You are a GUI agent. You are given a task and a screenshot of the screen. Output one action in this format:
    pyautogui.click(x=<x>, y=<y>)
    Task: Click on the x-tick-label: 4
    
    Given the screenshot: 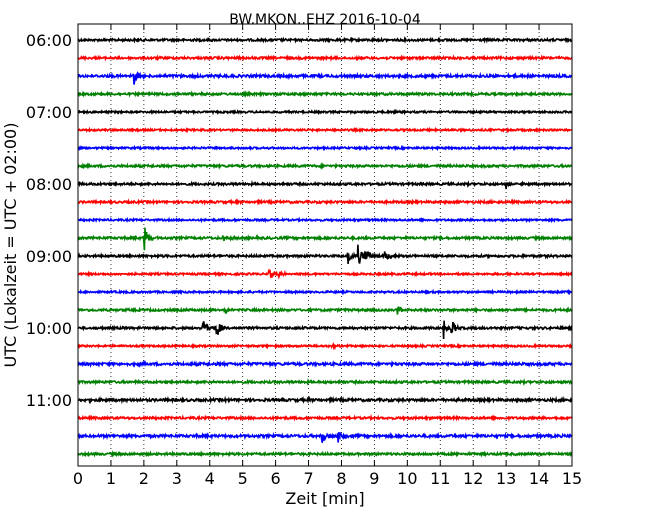 What is the action you would take?
    pyautogui.click(x=210, y=478)
    